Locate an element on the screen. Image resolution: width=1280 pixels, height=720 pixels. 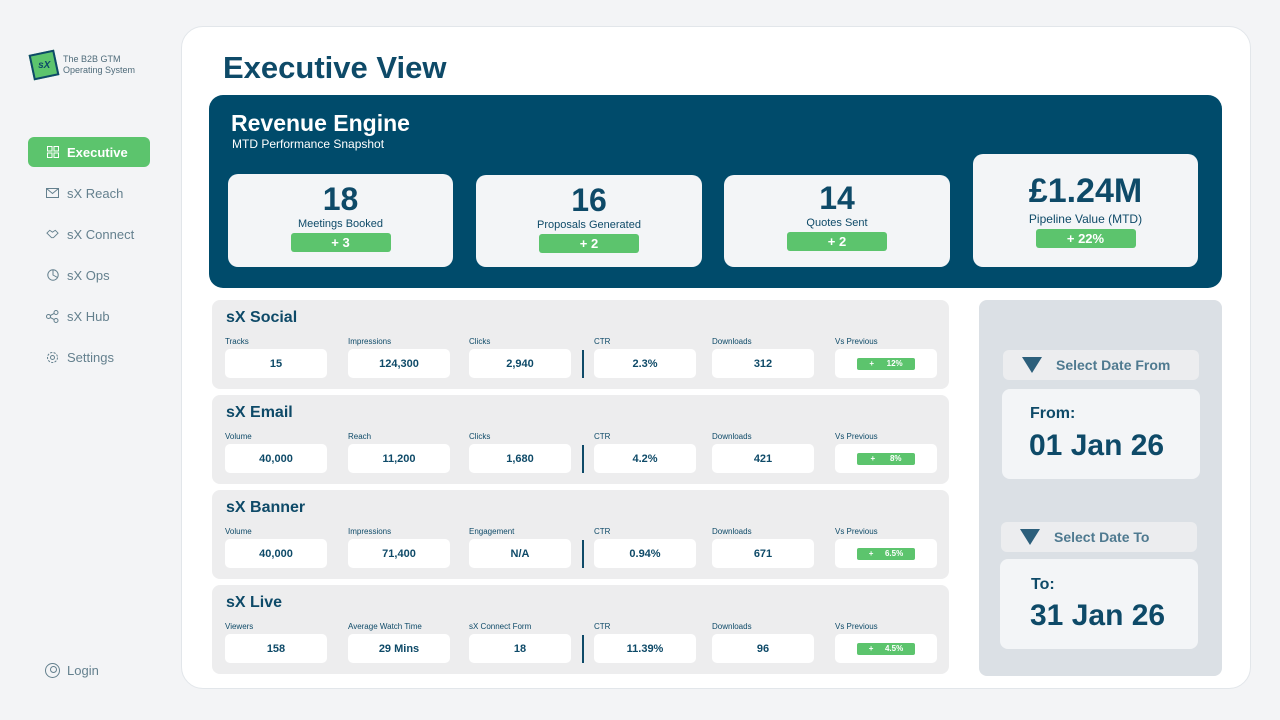
vs-previous-badge: +12% is located at coordinates (886, 363).